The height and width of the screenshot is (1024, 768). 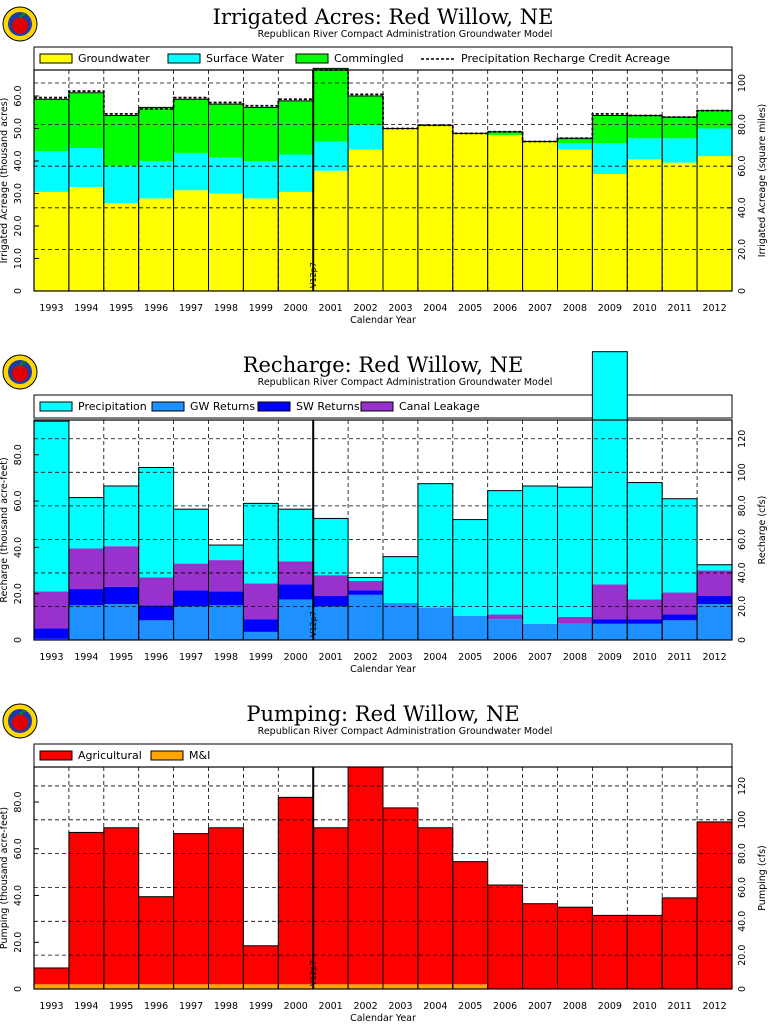 What do you see at coordinates (331, 308) in the screenshot?
I see `x-tick-label: 2001` at bounding box center [331, 308].